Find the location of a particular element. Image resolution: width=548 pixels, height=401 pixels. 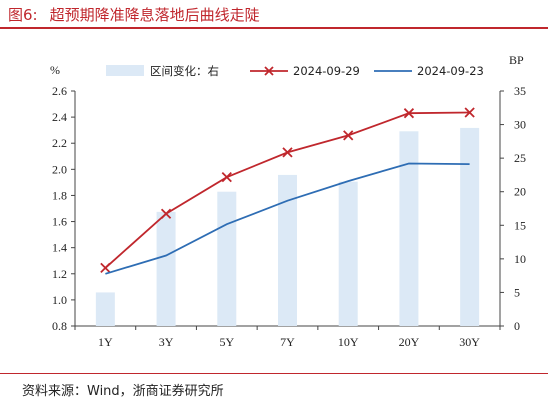

legend-label-2024-09-23: 2024-09-23 is located at coordinates (450, 71).